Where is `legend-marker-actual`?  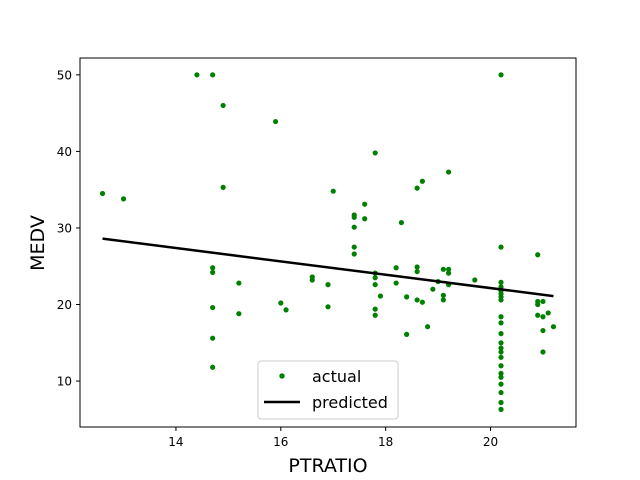 legend-marker-actual is located at coordinates (282, 376).